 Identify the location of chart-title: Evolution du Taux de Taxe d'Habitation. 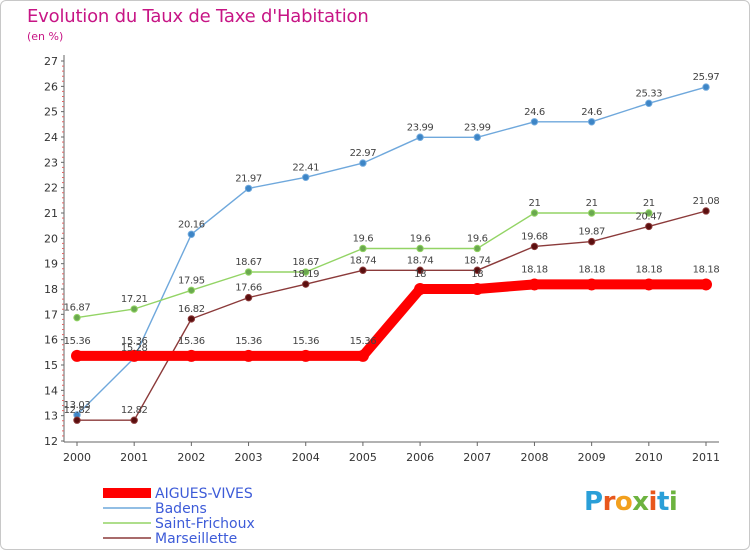
(198, 16).